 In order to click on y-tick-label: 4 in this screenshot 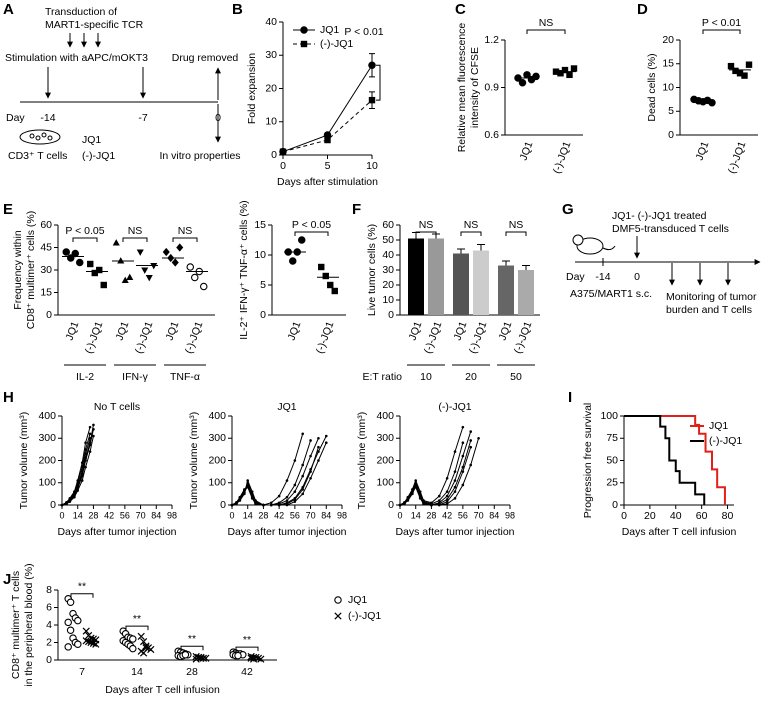, I will do `click(49, 625)`.